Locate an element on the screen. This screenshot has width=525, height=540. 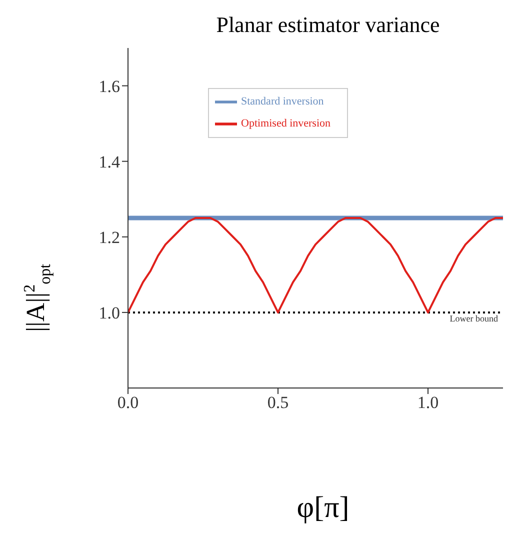
ref-line-label: Lower bound is located at coordinates (474, 318).